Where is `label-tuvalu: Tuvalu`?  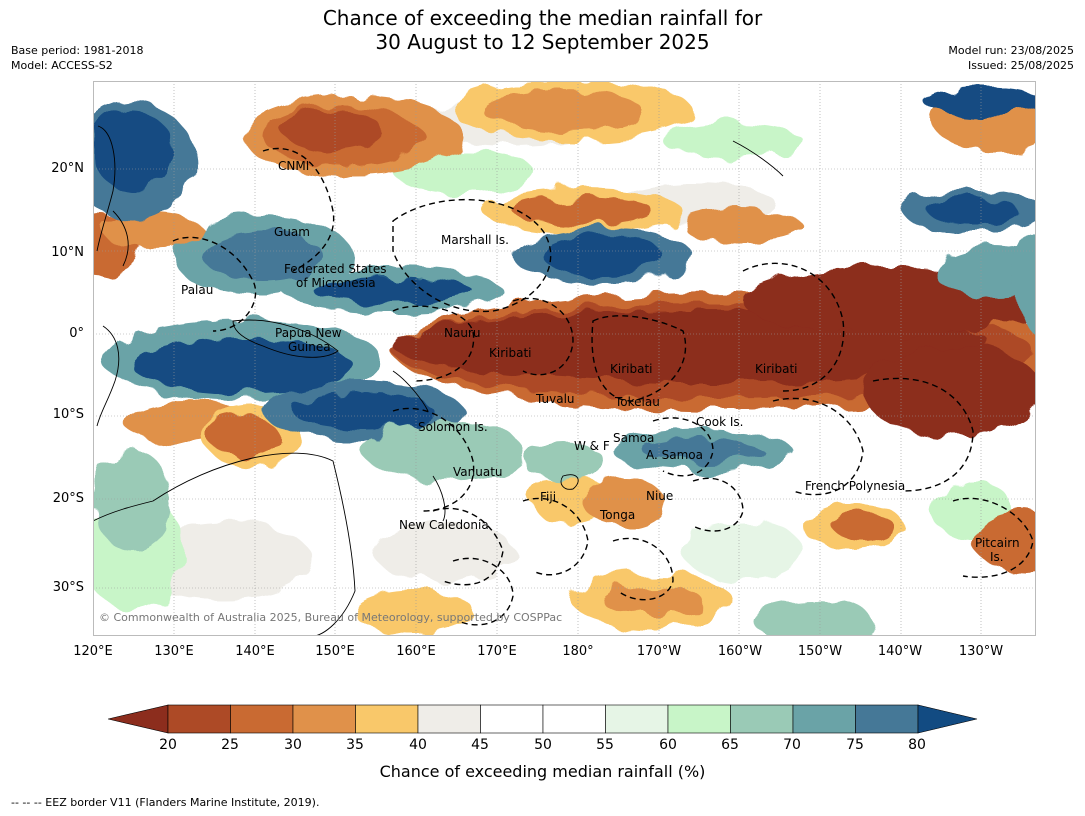
label-tuvalu: Tuvalu is located at coordinates (555, 399).